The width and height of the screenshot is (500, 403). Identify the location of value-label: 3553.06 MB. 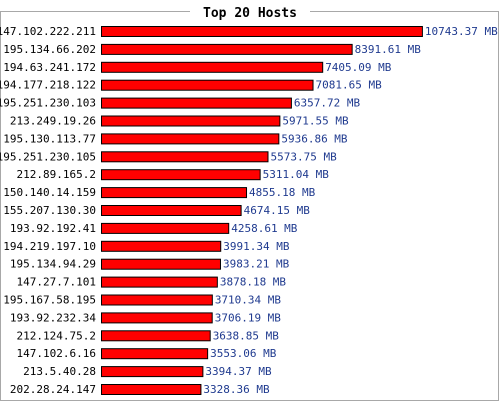
(243, 353).